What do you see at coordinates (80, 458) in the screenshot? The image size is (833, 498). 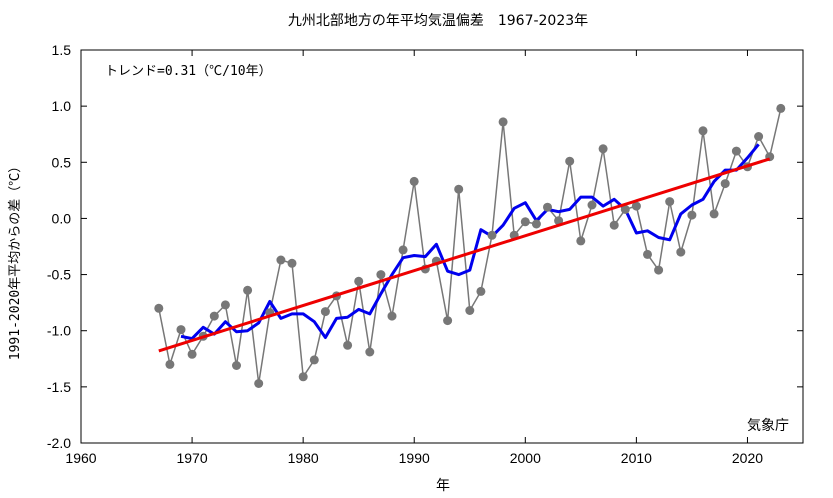 I see `x-tick-label: 1960` at bounding box center [80, 458].